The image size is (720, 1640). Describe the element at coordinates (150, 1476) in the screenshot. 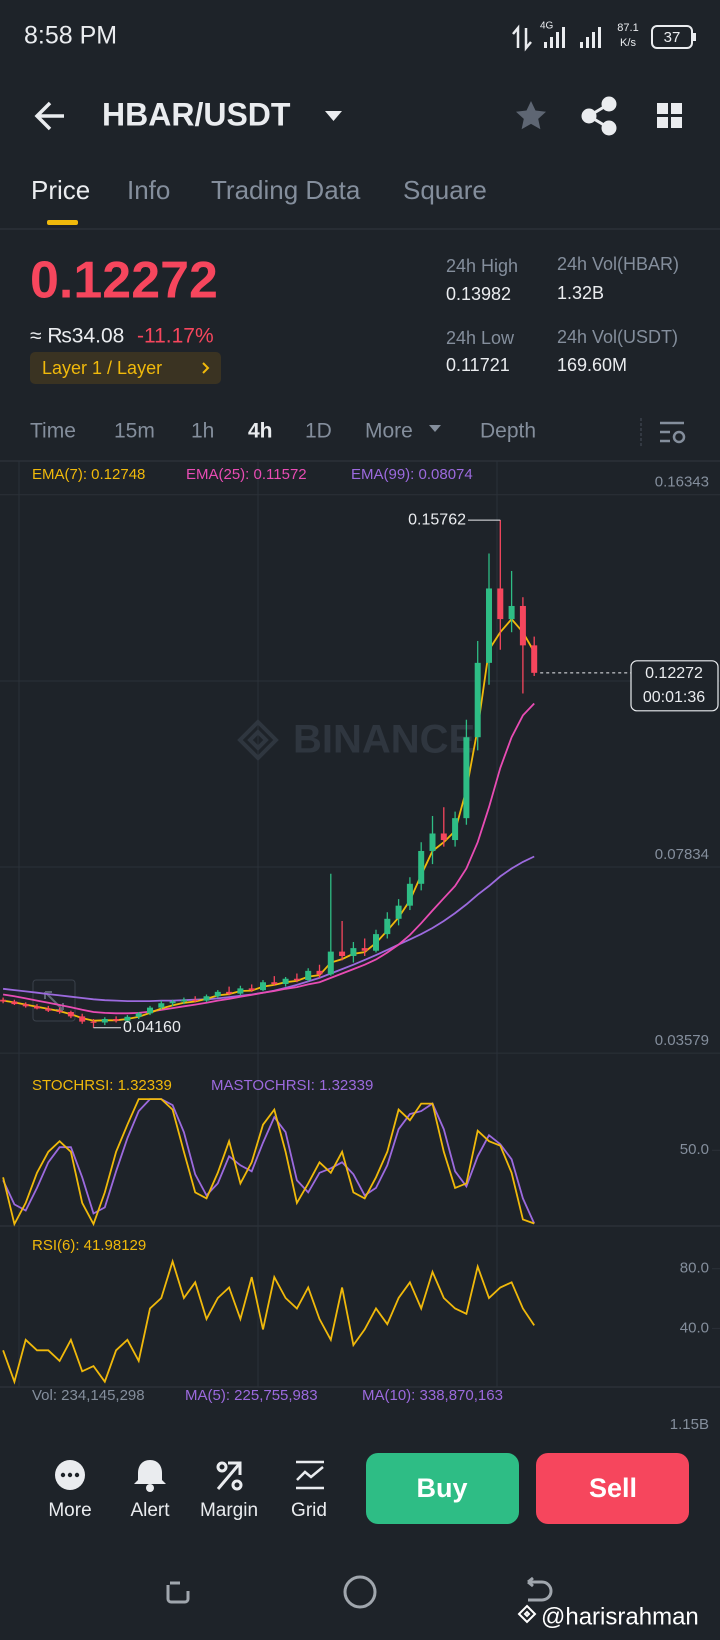

I see `alert-icon` at that location.